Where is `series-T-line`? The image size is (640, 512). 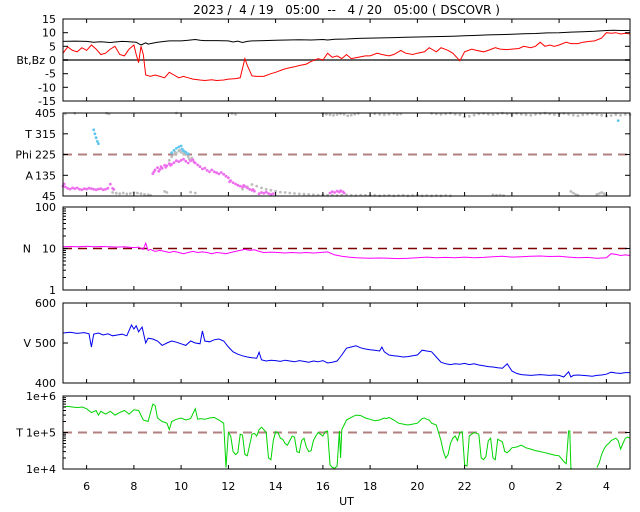
series-T-line is located at coordinates (613, 452).